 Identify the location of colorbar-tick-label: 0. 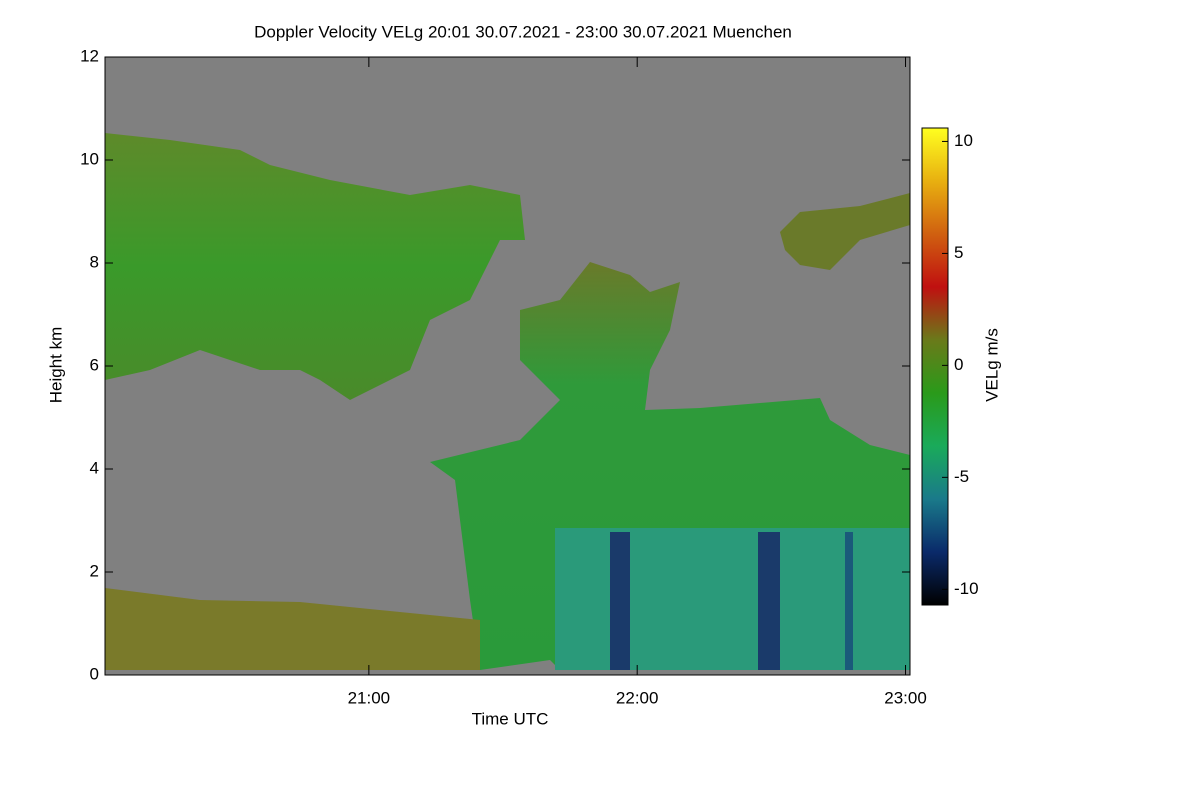
(958, 364).